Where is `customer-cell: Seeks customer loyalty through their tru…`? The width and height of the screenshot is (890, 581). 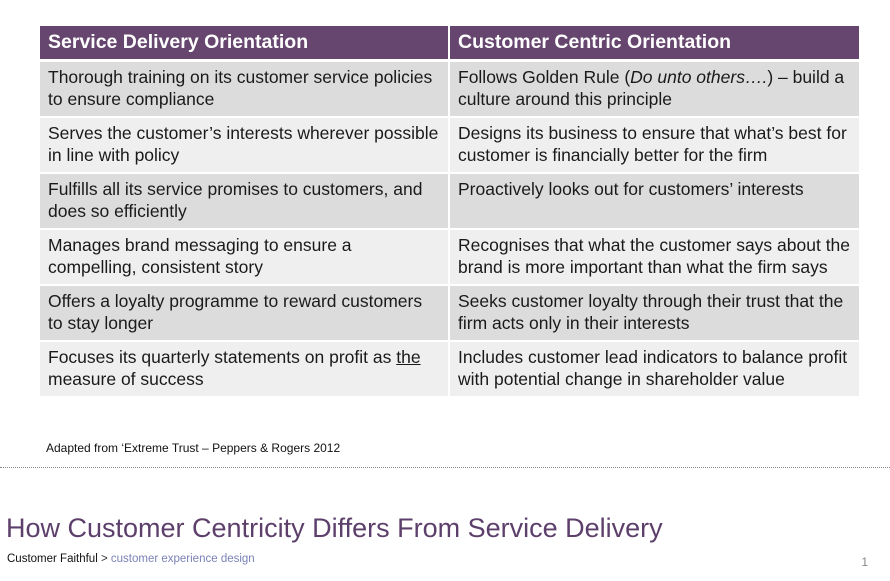
customer-cell: Seeks customer loyalty through their tru… is located at coordinates (654, 314).